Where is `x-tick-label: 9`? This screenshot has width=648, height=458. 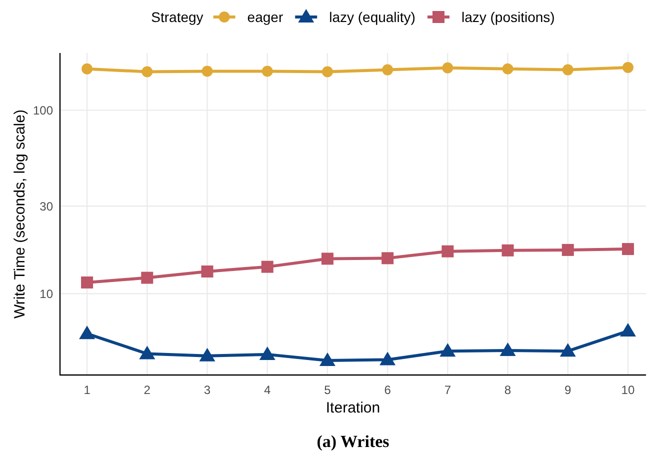 x-tick-label: 9 is located at coordinates (568, 390).